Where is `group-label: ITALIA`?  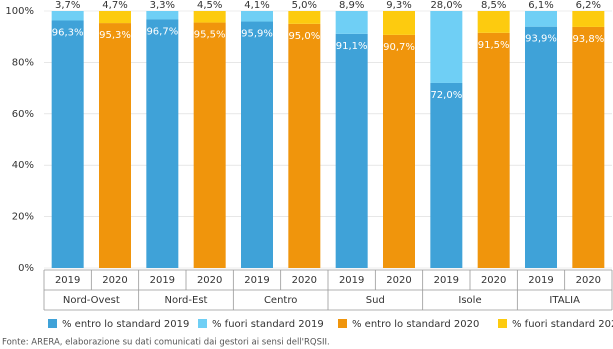
group-label: ITALIA is located at coordinates (564, 300).